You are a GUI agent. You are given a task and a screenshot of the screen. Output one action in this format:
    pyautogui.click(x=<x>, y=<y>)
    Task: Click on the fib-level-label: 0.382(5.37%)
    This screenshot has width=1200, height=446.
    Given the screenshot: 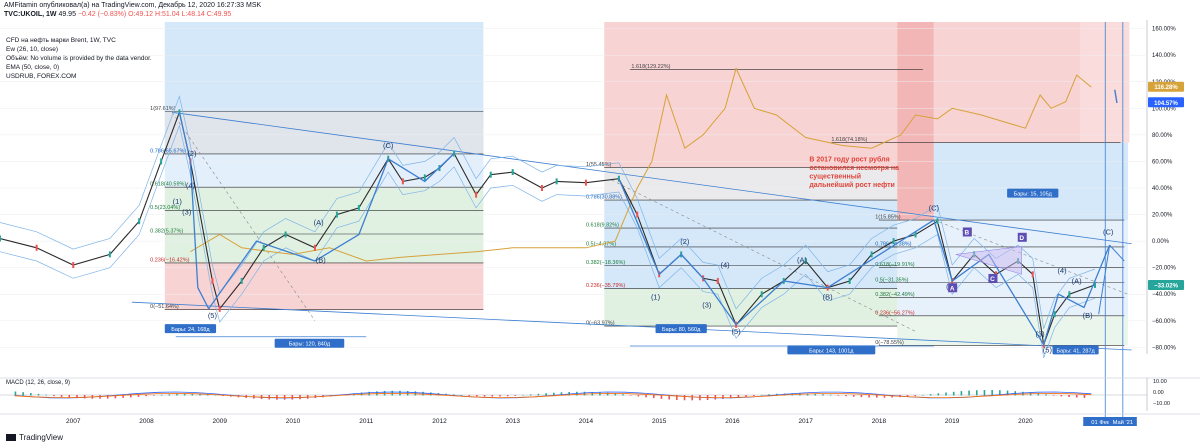 What is the action you would take?
    pyautogui.click(x=166, y=231)
    